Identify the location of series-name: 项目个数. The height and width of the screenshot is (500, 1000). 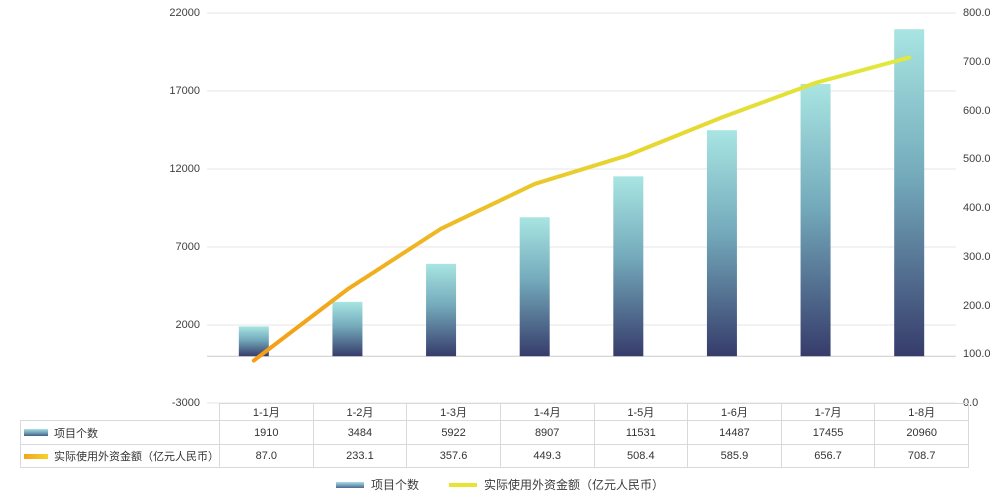
(76, 433).